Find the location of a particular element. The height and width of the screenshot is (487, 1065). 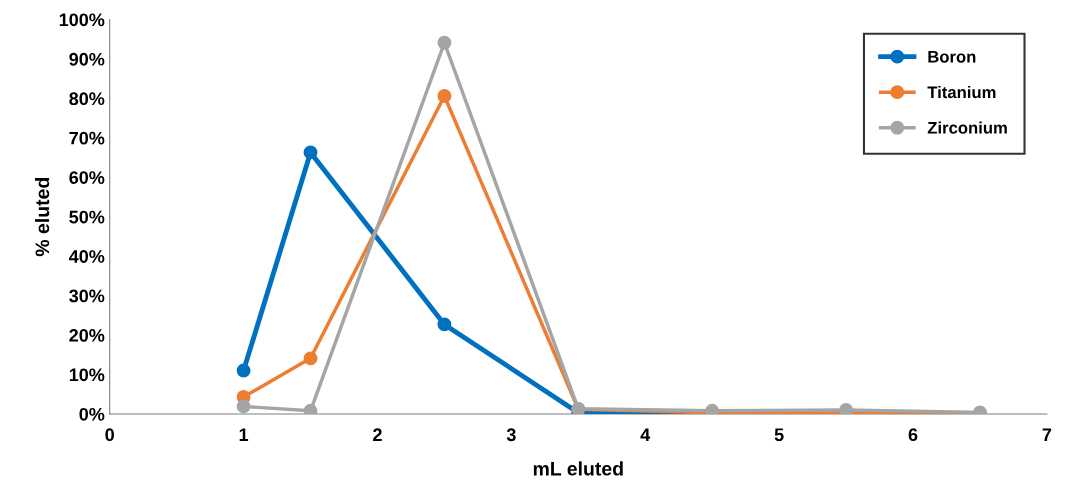

x-tick-label: 5 is located at coordinates (779, 435).